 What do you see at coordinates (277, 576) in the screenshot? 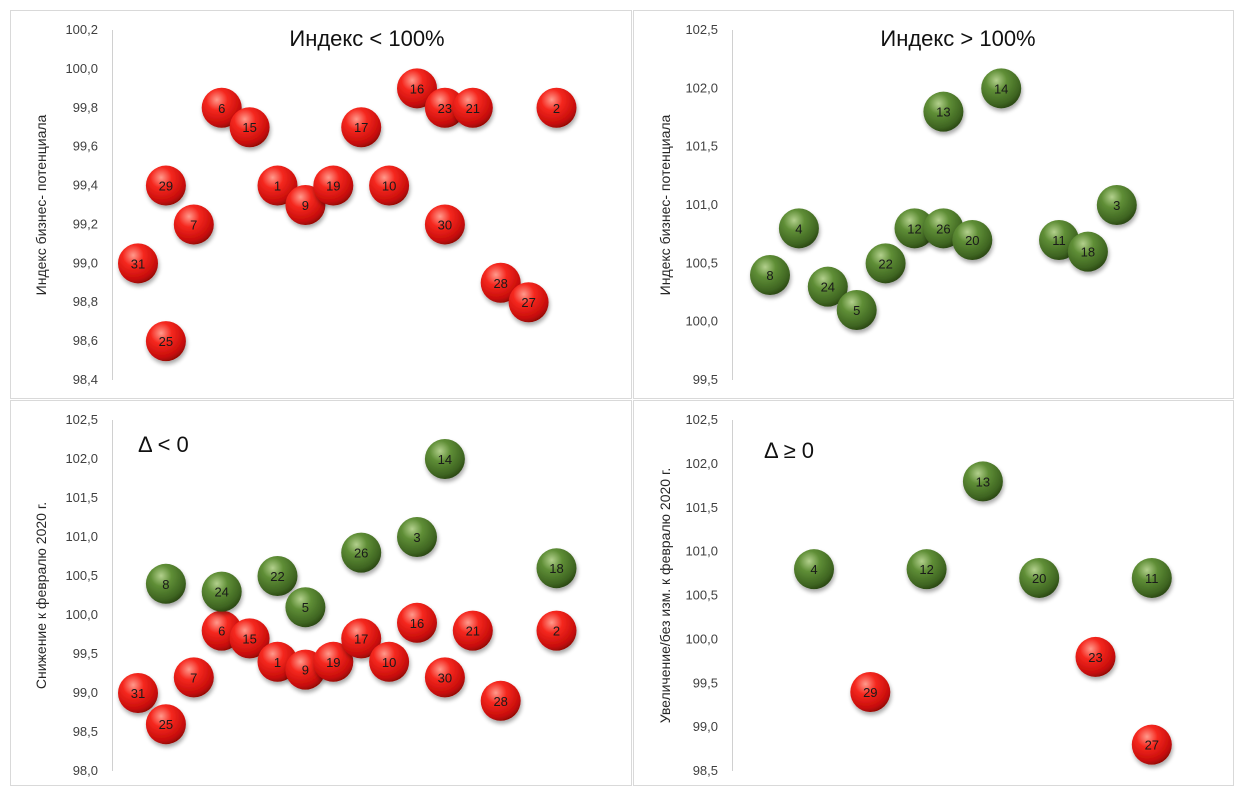
I see `data-label: 22` at bounding box center [277, 576].